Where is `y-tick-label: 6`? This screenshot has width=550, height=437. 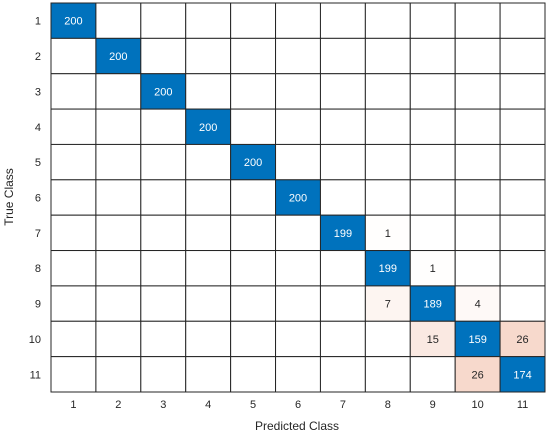
y-tick-label: 6 is located at coordinates (38, 199).